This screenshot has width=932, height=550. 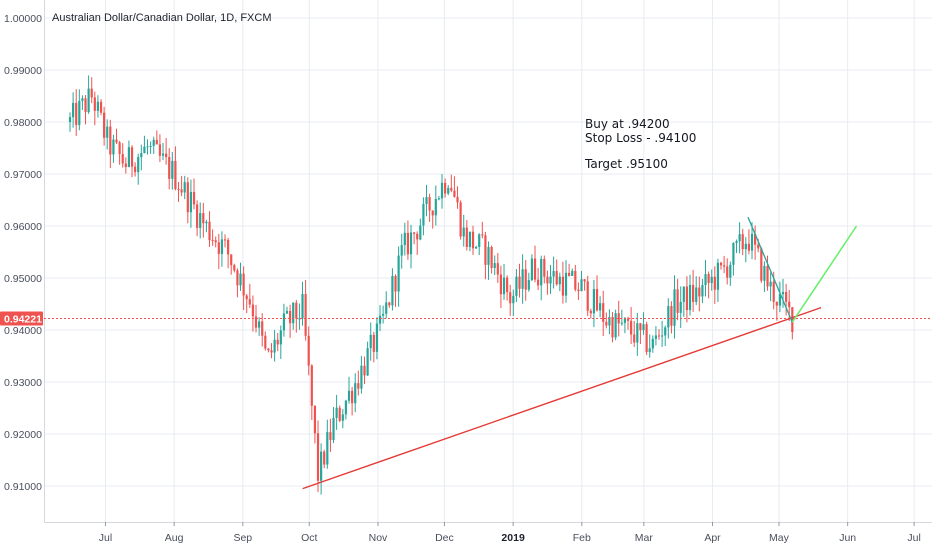 I want to click on annotation-line: Buy at .94200, so click(x=627, y=124).